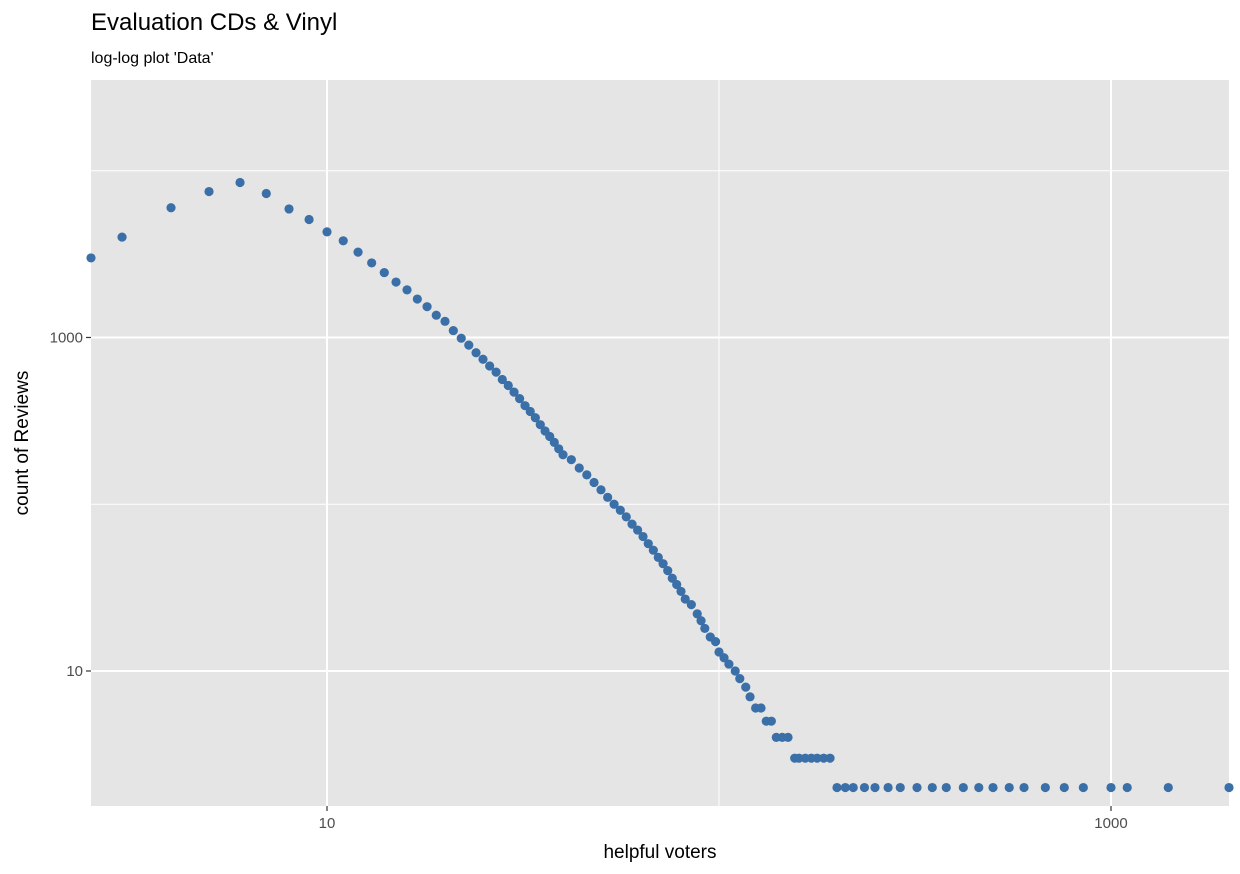 This screenshot has width=1240, height=874. I want to click on chart-title: Evaluation CDs & Vinyl, so click(214, 22).